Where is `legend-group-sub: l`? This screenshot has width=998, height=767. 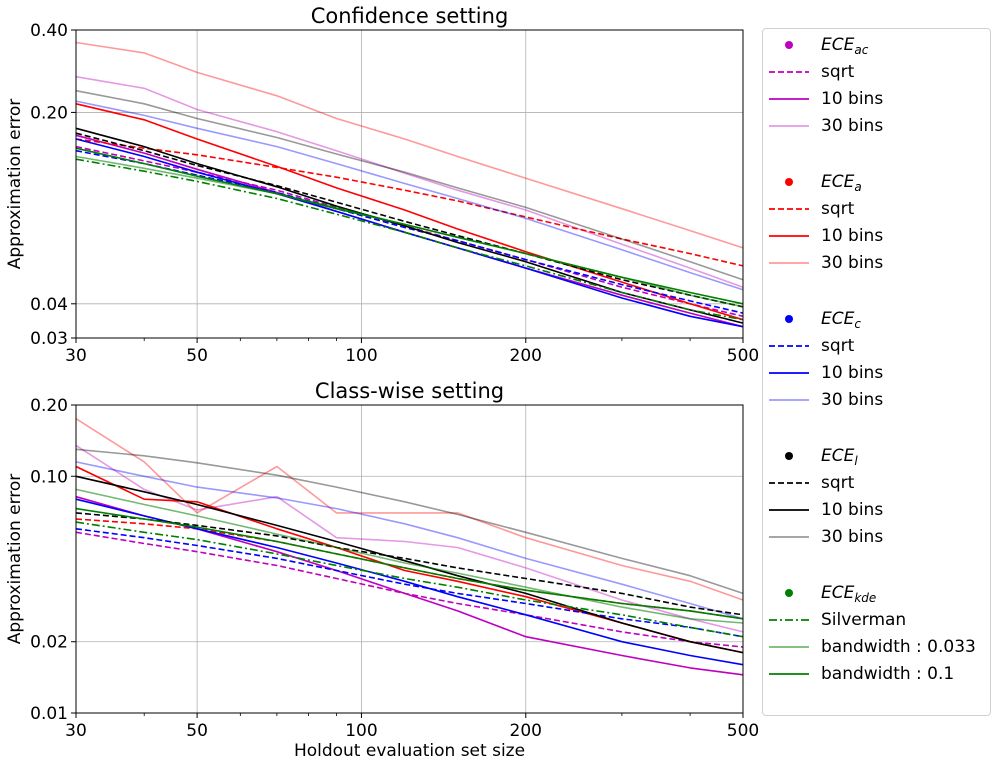
legend-group-sub: l is located at coordinates (856, 461).